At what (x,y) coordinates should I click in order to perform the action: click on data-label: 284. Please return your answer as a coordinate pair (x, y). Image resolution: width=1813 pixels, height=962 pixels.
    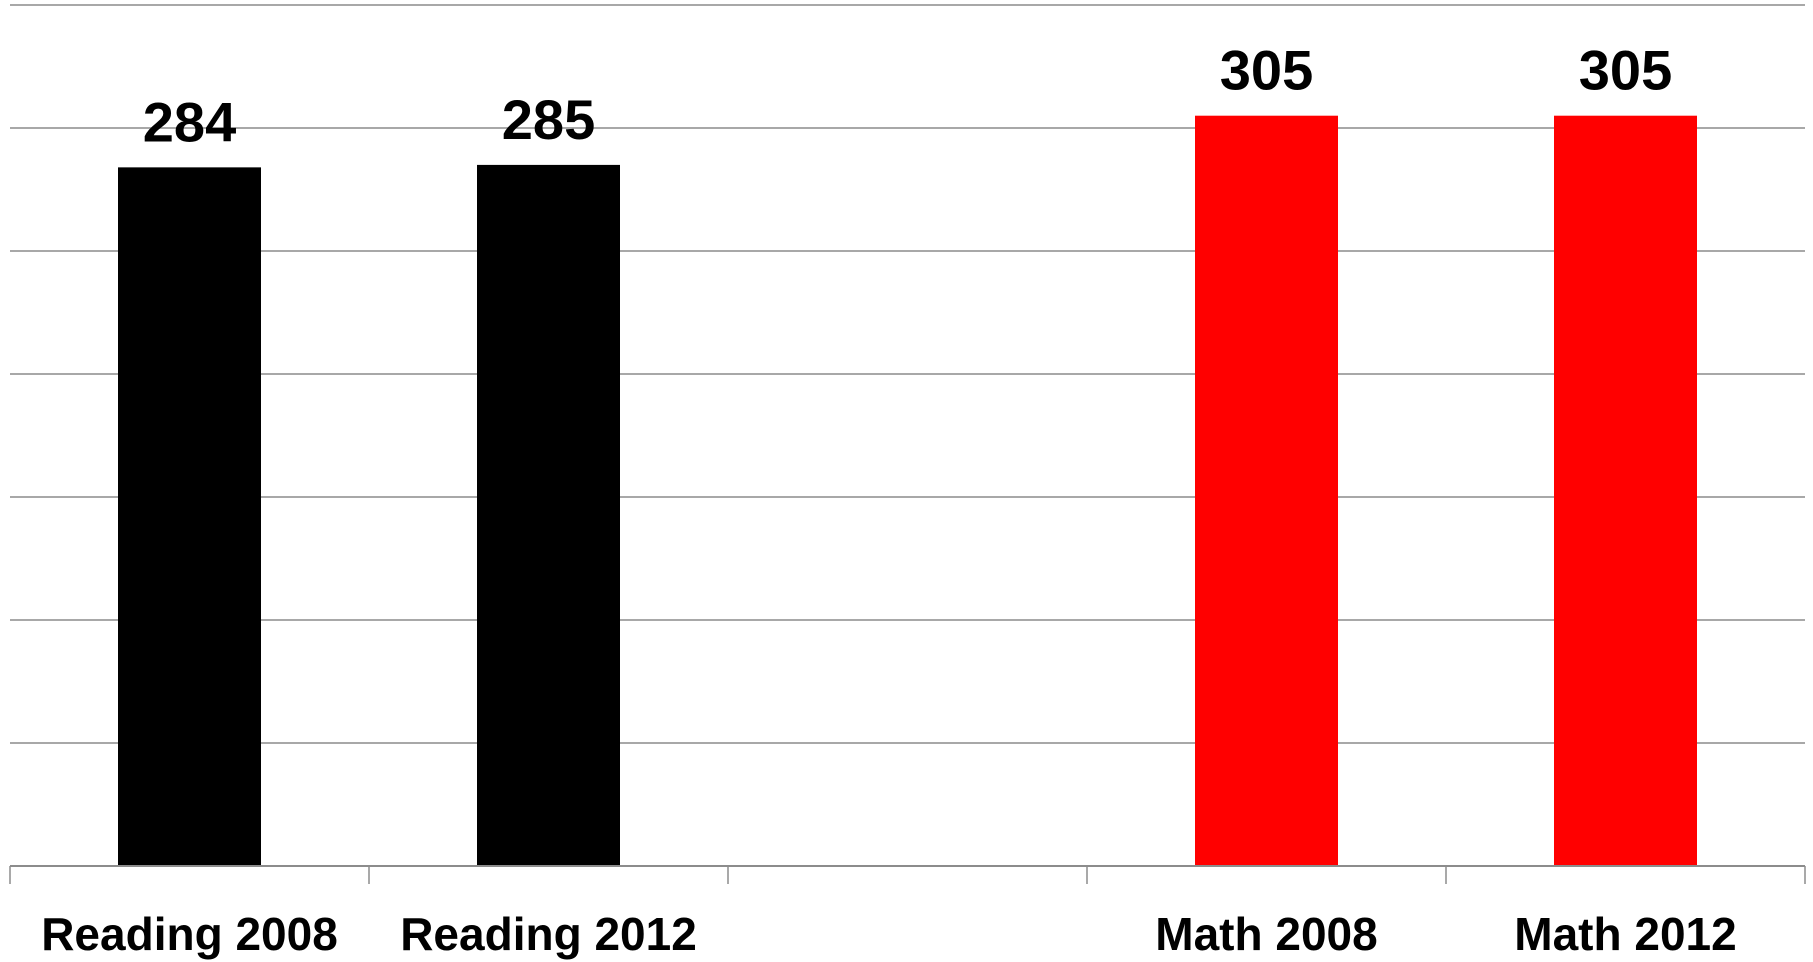
    Looking at the image, I should click on (189, 121).